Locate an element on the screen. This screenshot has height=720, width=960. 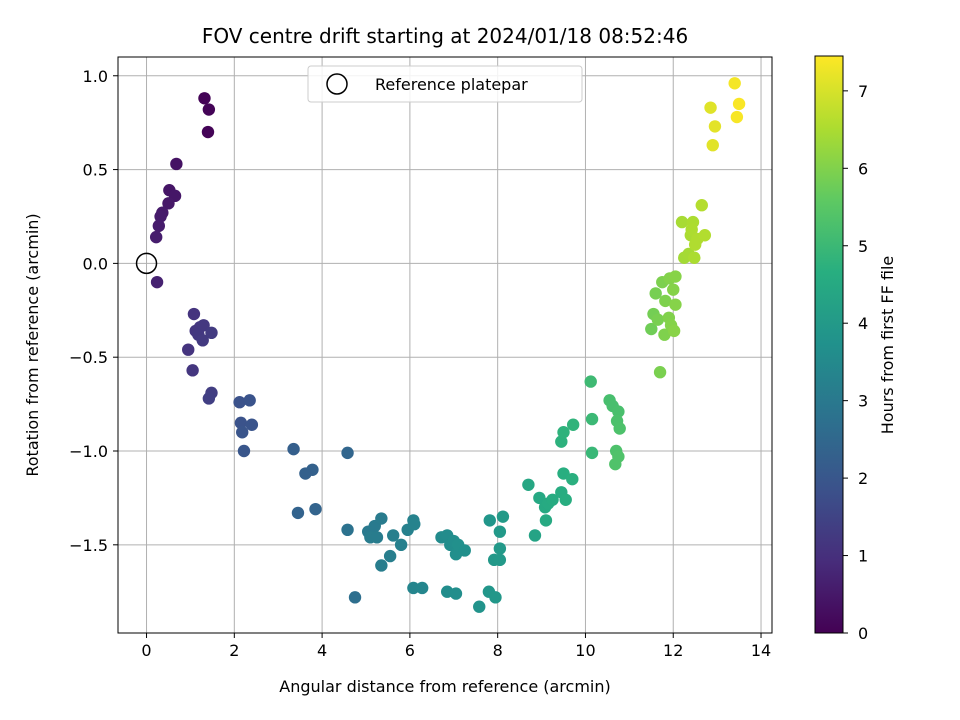
y-tick-label: −1.5 is located at coordinates (88, 545).